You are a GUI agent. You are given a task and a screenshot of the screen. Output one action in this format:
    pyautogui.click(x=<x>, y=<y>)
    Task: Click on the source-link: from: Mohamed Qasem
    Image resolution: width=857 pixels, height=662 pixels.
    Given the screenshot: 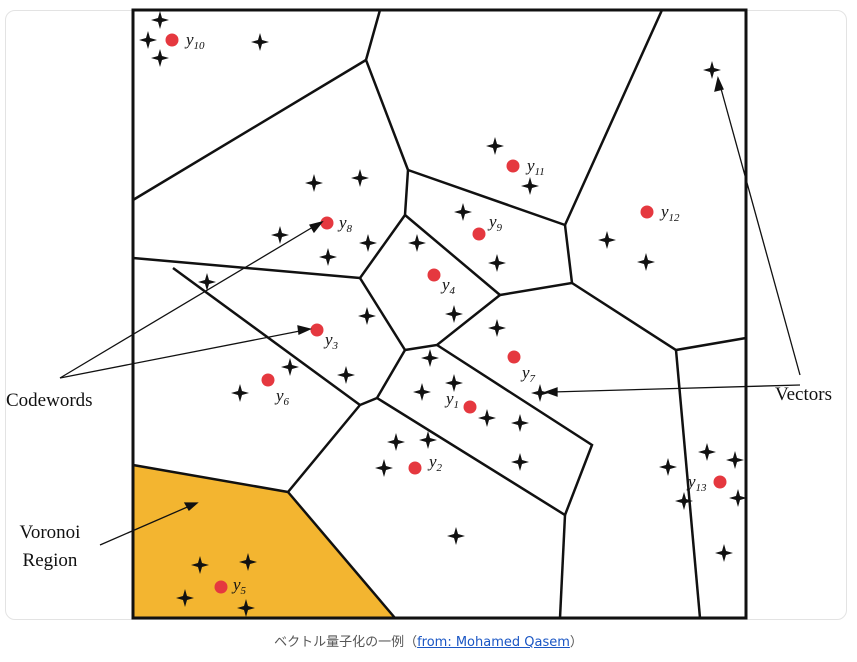 What is the action you would take?
    pyautogui.click(x=493, y=642)
    